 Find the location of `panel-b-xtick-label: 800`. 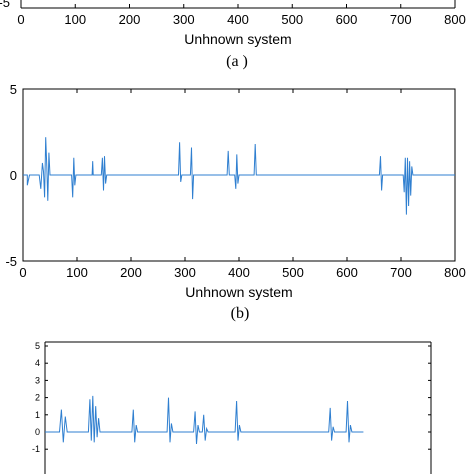

panel-b-xtick-label: 800 is located at coordinates (455, 272).